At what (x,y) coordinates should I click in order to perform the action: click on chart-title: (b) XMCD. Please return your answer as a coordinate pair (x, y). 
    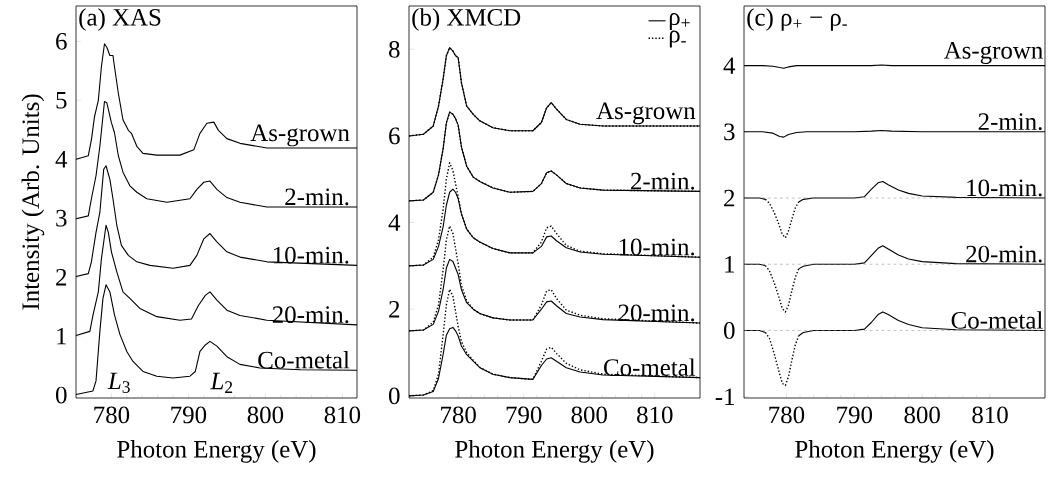
    Looking at the image, I should click on (466, 19).